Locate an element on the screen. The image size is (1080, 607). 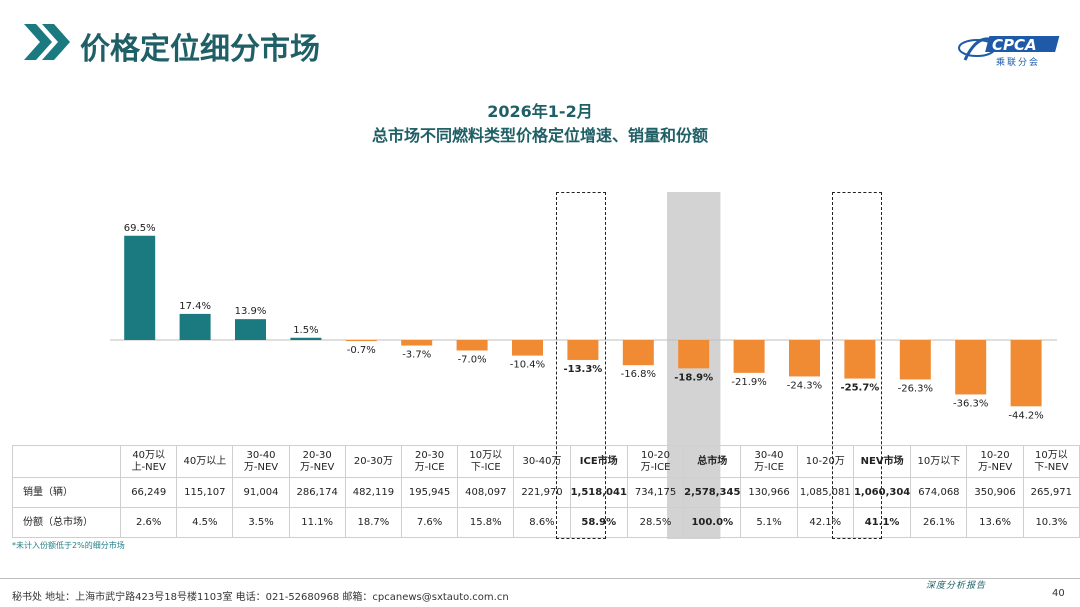
highlight-box-nev is located at coordinates (857, 365).